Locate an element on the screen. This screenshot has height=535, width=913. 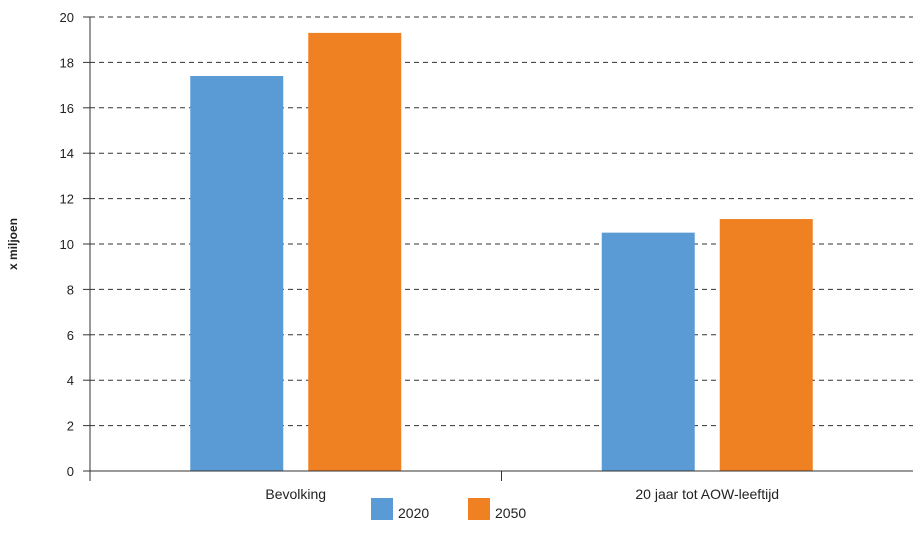
y-tick-label: 18 is located at coordinates (67, 62).